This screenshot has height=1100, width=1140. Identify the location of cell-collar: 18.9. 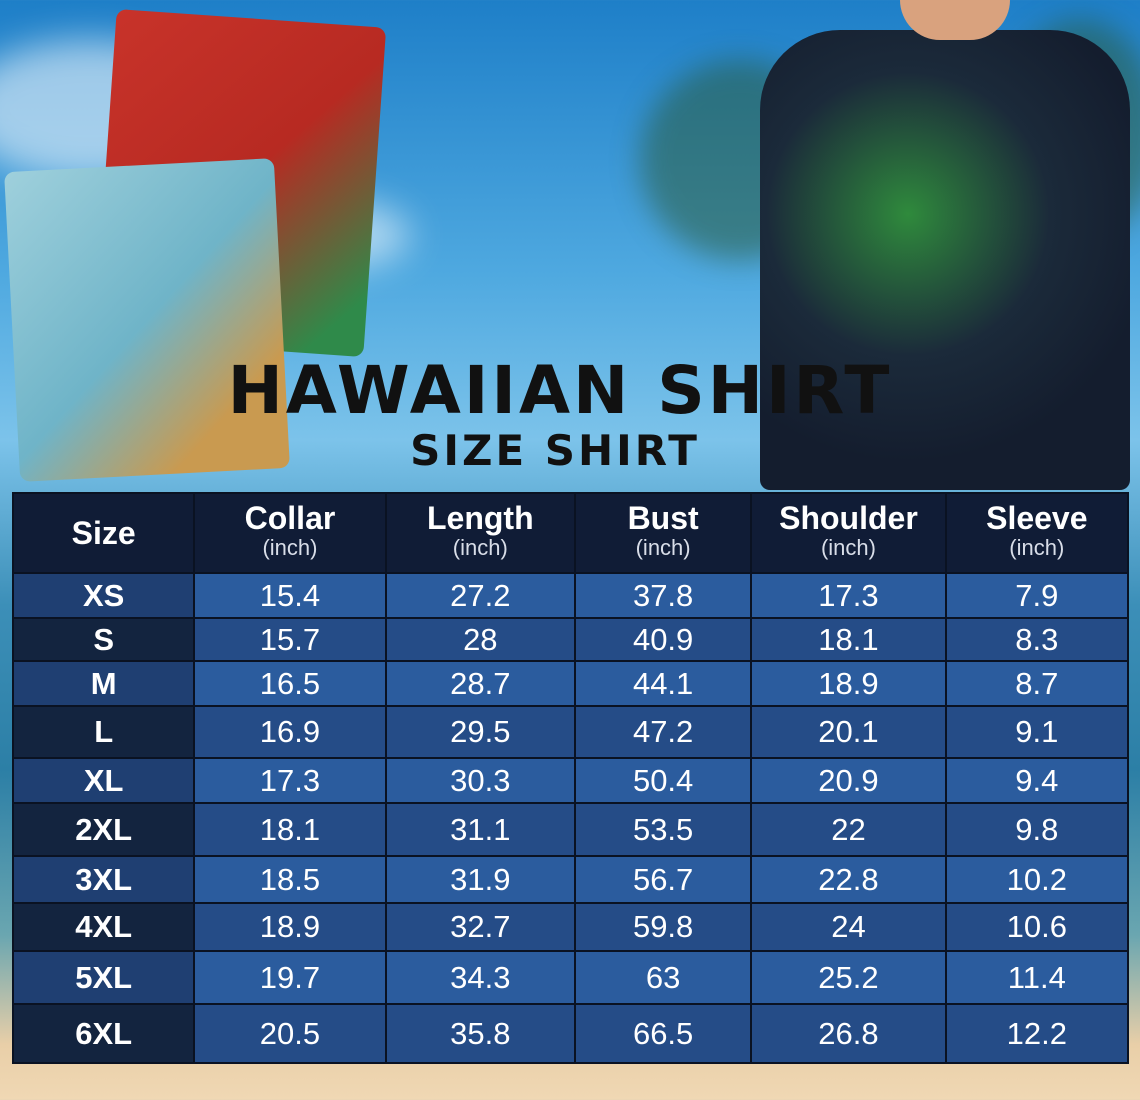
(290, 927).